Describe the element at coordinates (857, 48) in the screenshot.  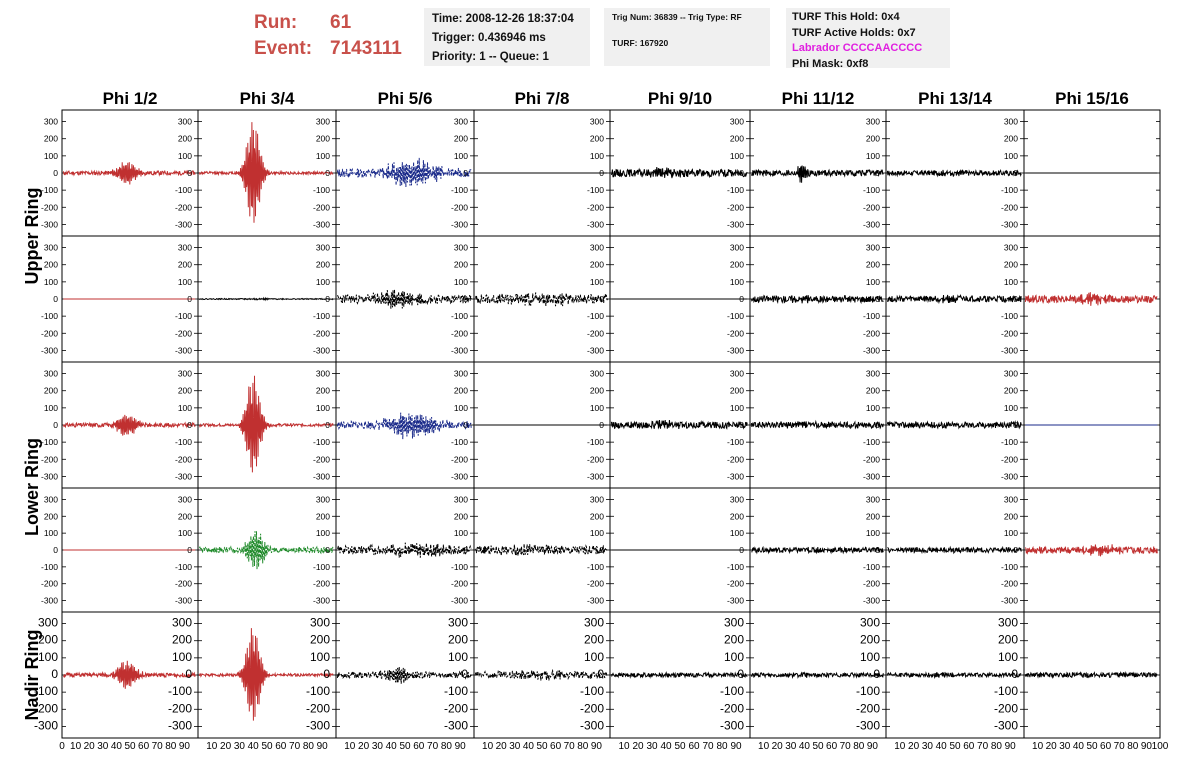
I see `labrador-text: Labrador CCCCAACCCC` at that location.